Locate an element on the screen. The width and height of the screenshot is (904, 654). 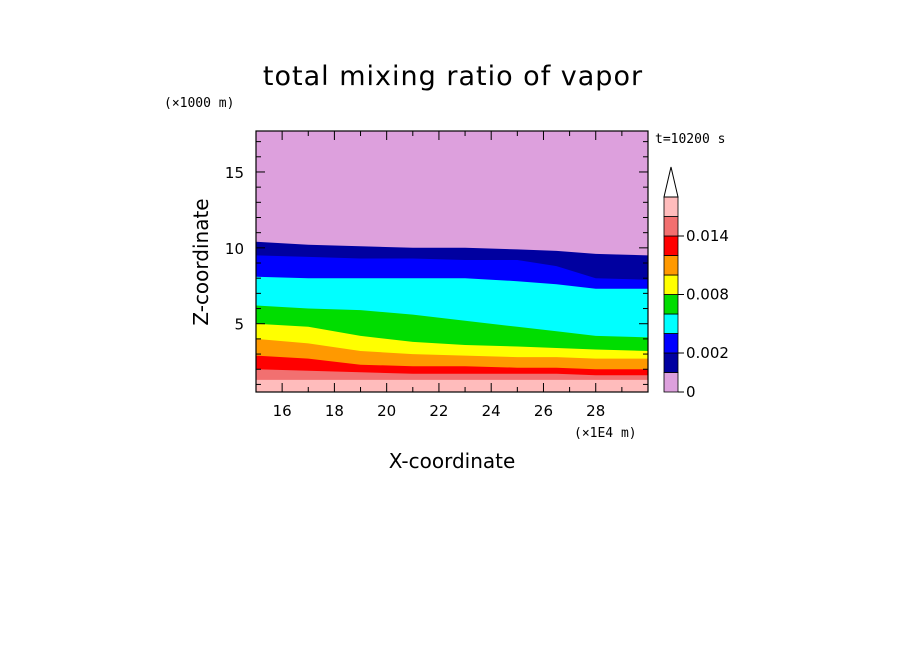
x-tick-label: 20 is located at coordinates (386, 411).